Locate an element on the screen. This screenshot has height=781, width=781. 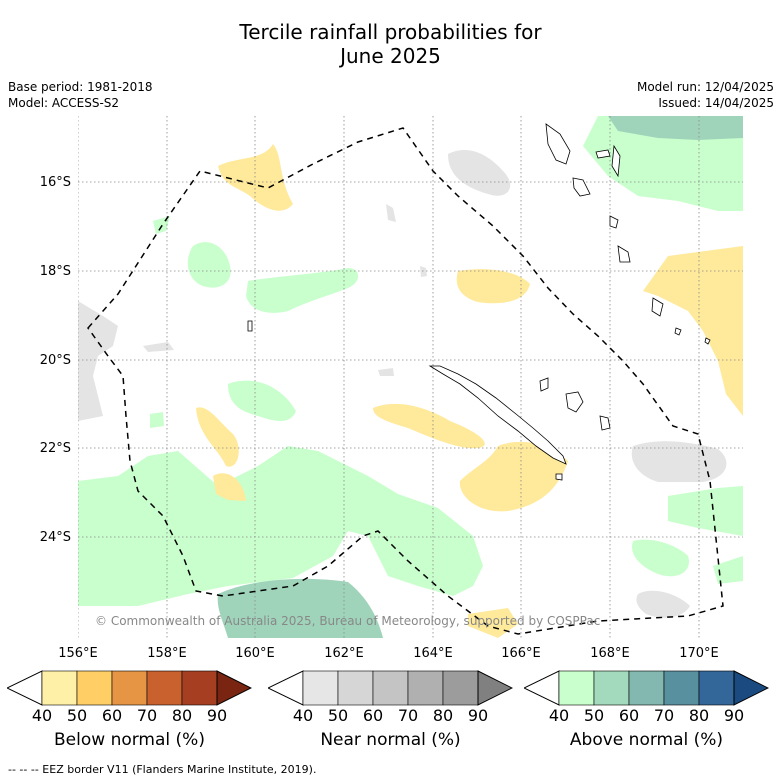
above-tick-50: 50 is located at coordinates (594, 715).